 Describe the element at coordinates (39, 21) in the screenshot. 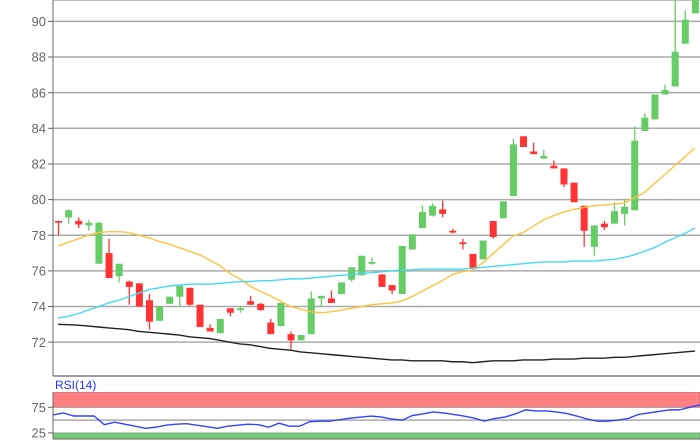

I see `y-tick-label: 90` at that location.